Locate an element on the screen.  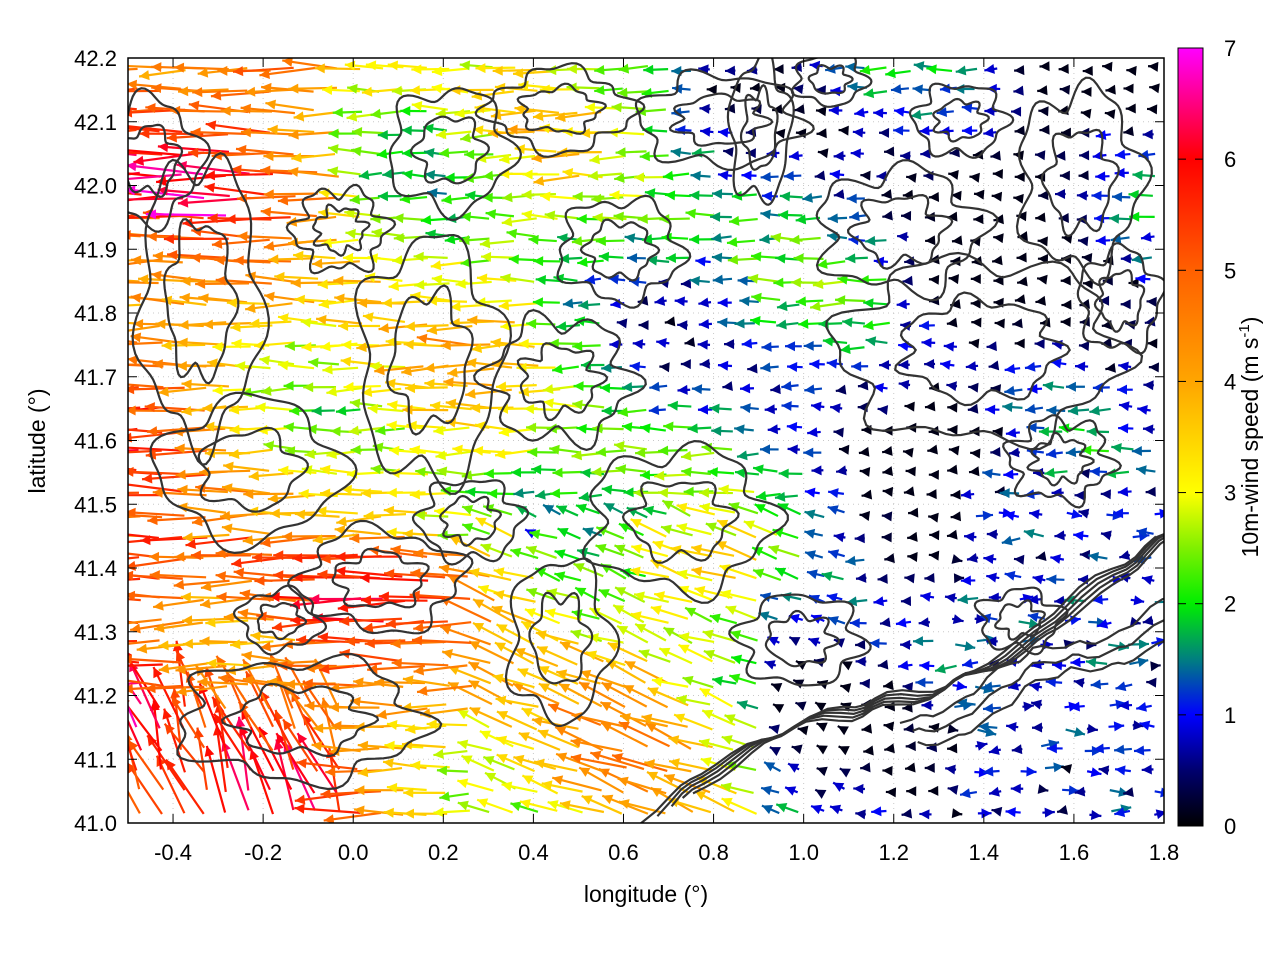
x-tick-labels: -0.4 -0.2 0.0 0.2 0.4 0.6 0.8 1.0 1.2 1.4 1.6 1.8 is located at coordinates (666, 852).